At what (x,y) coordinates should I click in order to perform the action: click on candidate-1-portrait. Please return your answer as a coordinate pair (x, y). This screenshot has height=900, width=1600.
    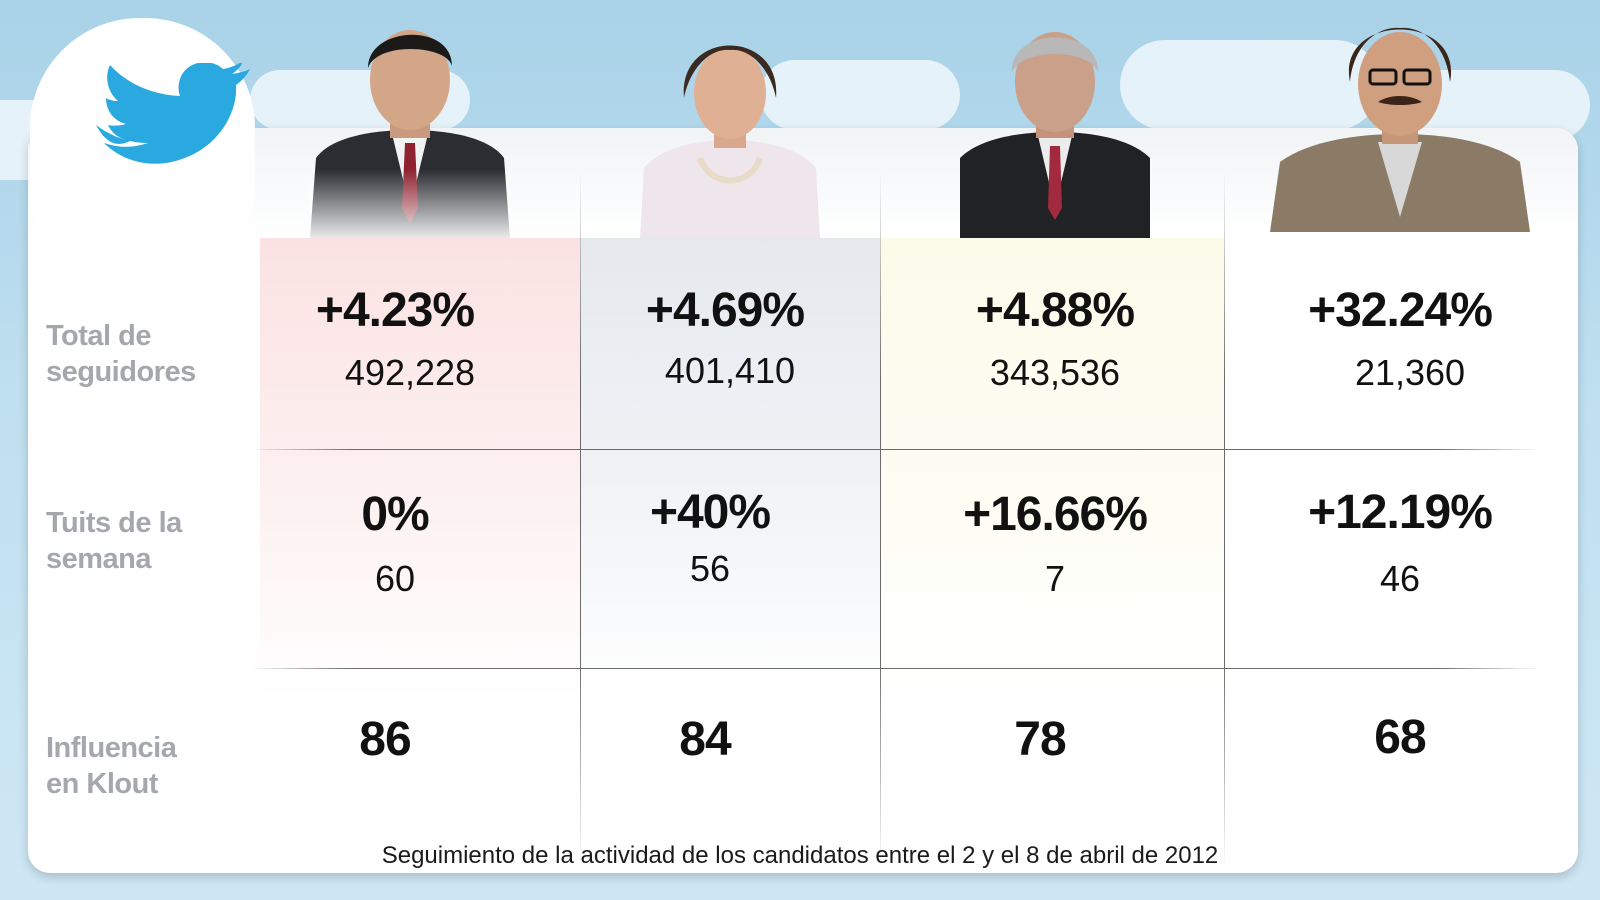
    Looking at the image, I should click on (410, 123).